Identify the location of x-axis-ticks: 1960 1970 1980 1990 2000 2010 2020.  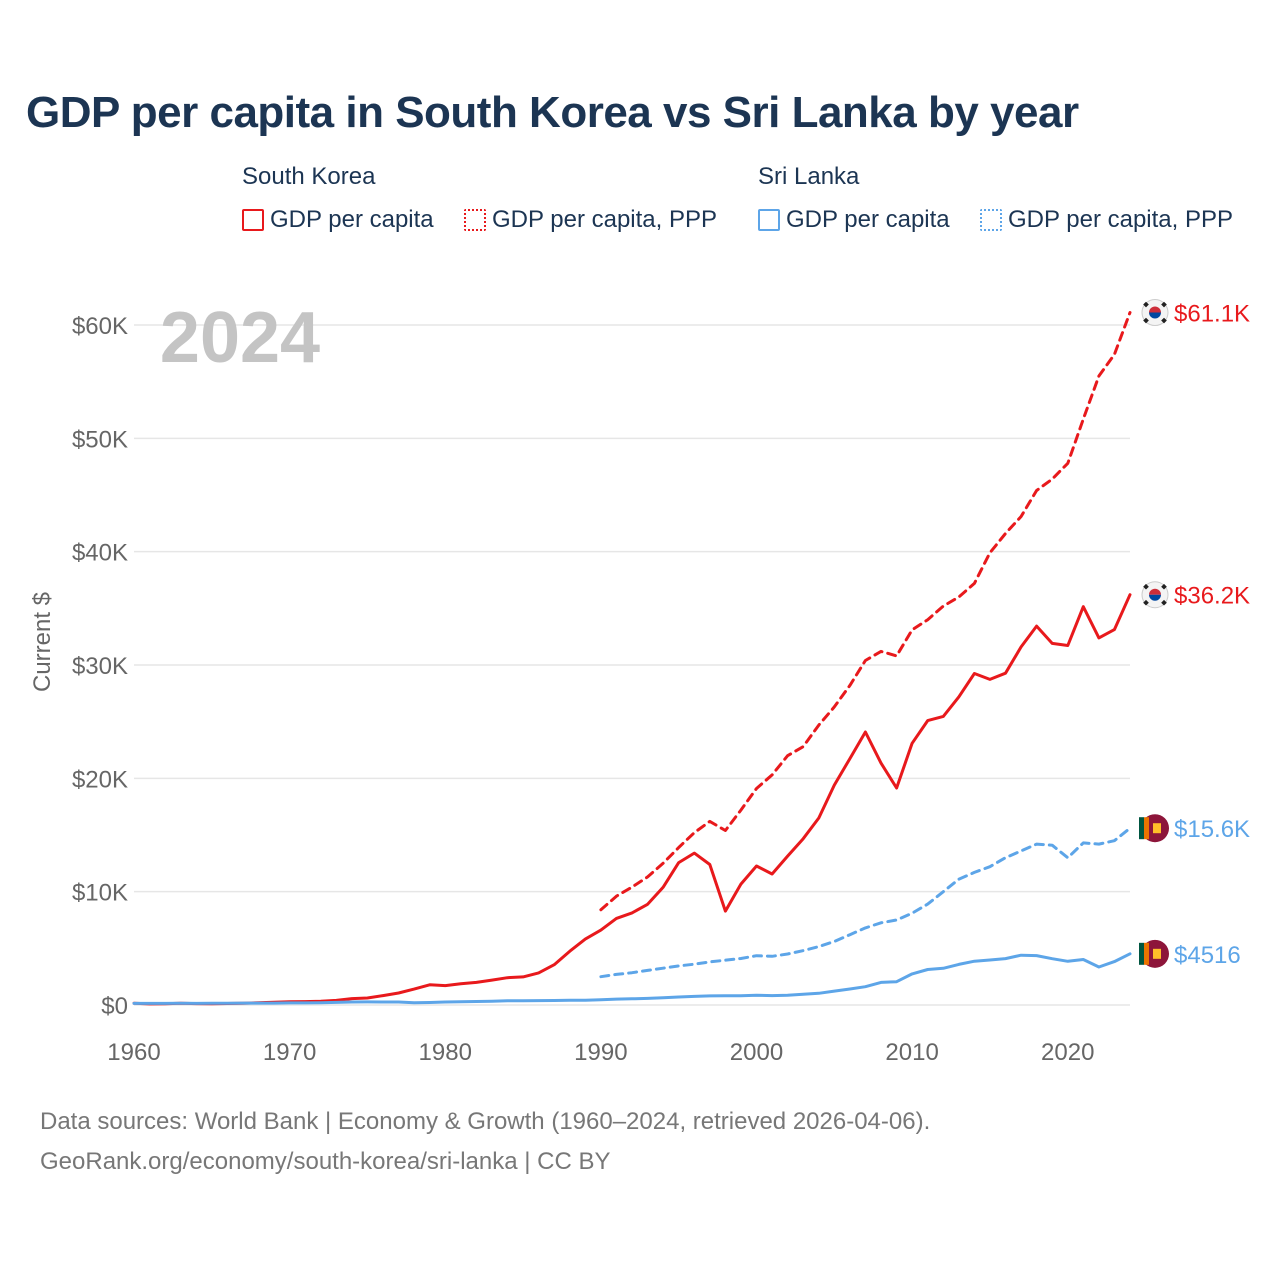
(600, 1052).